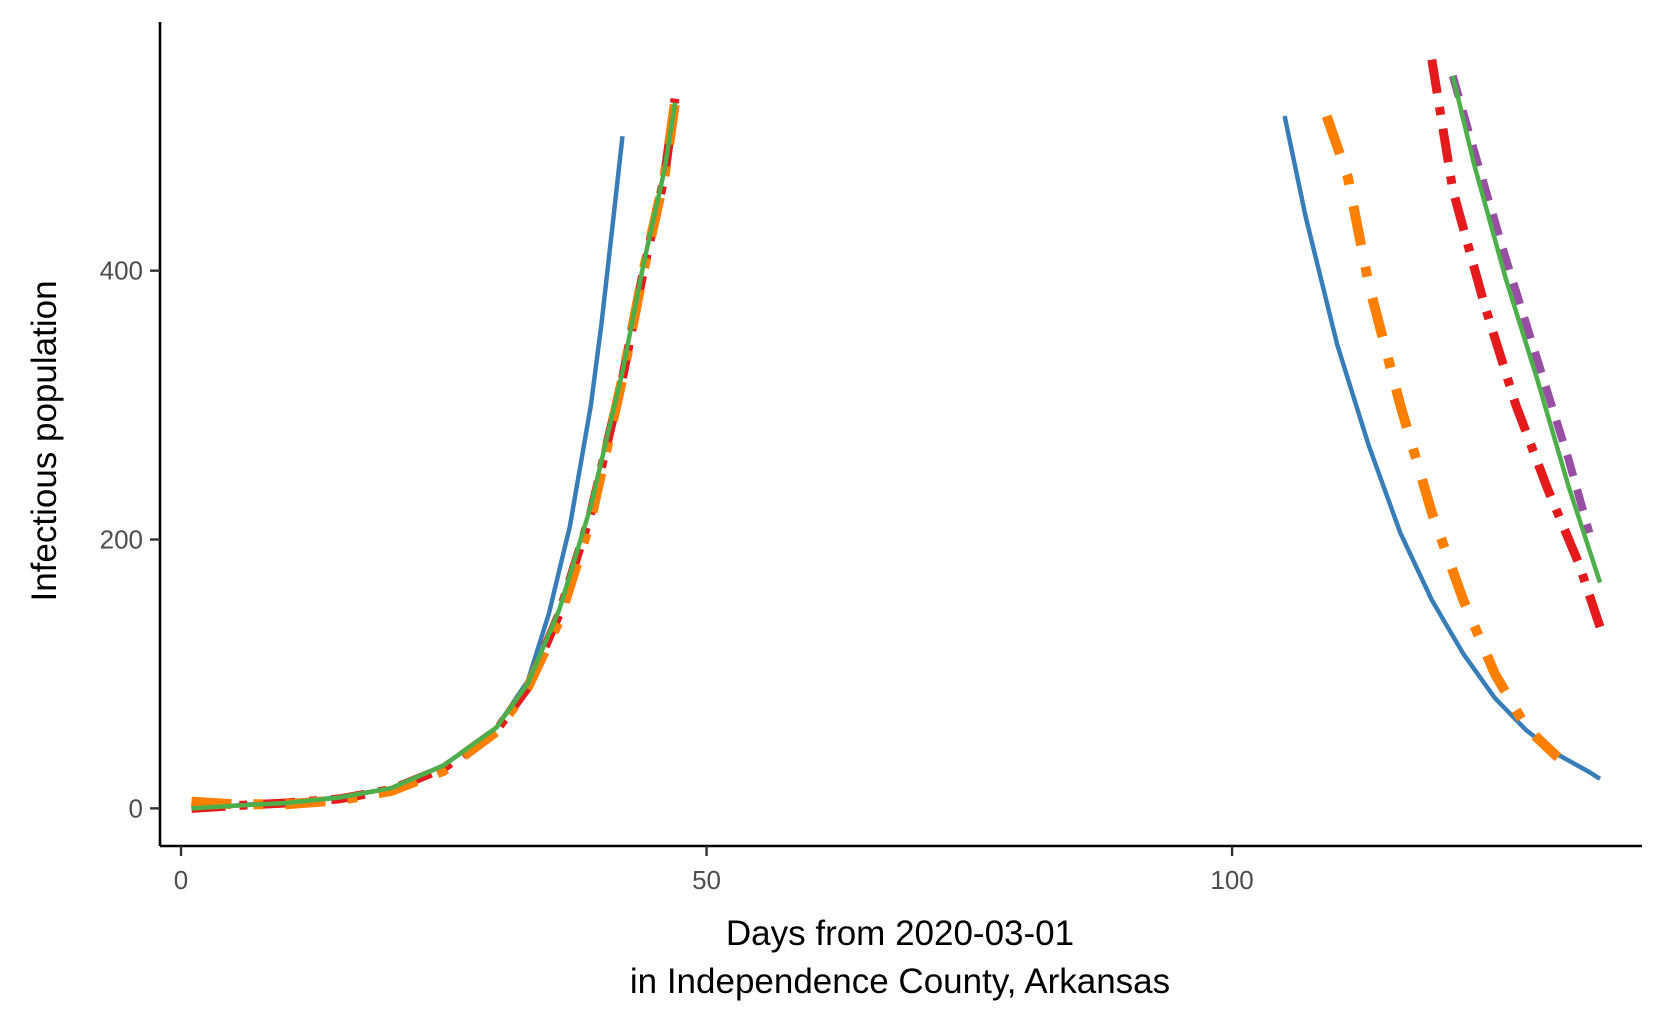 This screenshot has width=1659, height=1025. What do you see at coordinates (181, 880) in the screenshot?
I see `x-tick-label: 0` at bounding box center [181, 880].